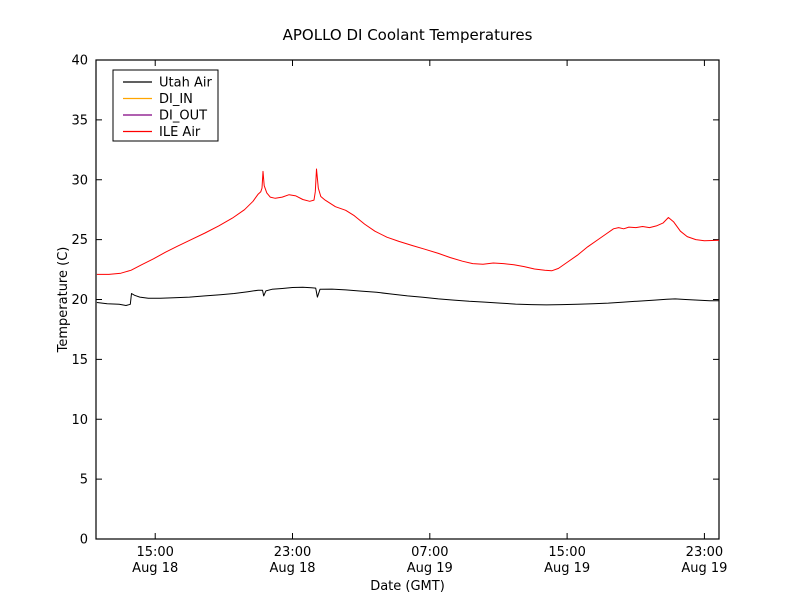 This screenshot has height=600, width=800. Describe the element at coordinates (79, 180) in the screenshot. I see `y-tick-label: 30` at that location.